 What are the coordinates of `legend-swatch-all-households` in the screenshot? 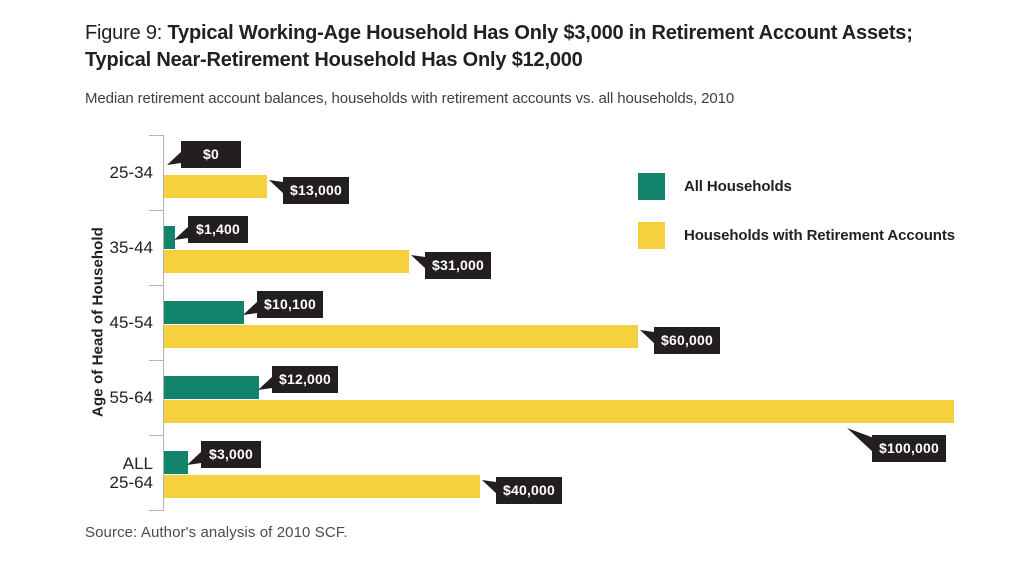 It's located at (651, 186).